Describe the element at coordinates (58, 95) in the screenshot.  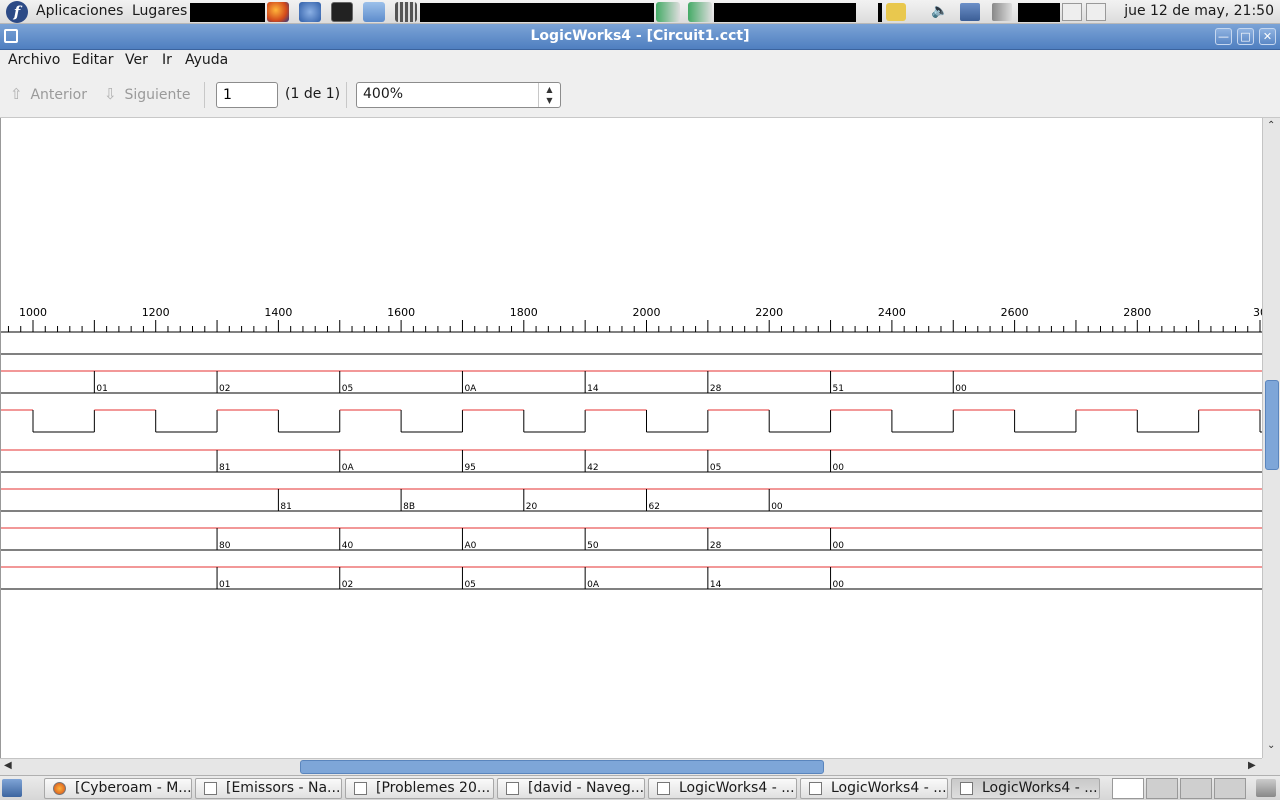
I see `previous-page-label: Anterior` at that location.